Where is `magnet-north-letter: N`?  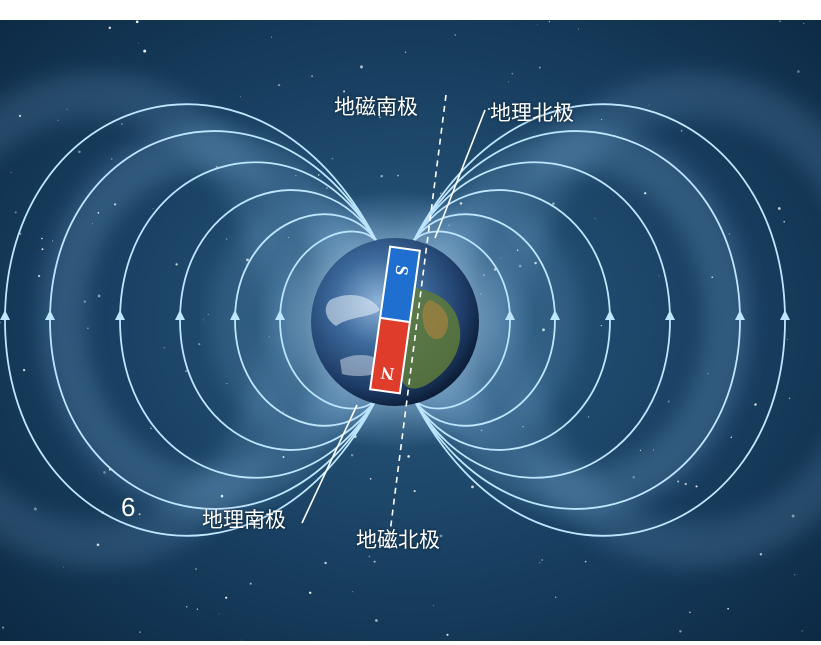 magnet-north-letter: N is located at coordinates (388, 374).